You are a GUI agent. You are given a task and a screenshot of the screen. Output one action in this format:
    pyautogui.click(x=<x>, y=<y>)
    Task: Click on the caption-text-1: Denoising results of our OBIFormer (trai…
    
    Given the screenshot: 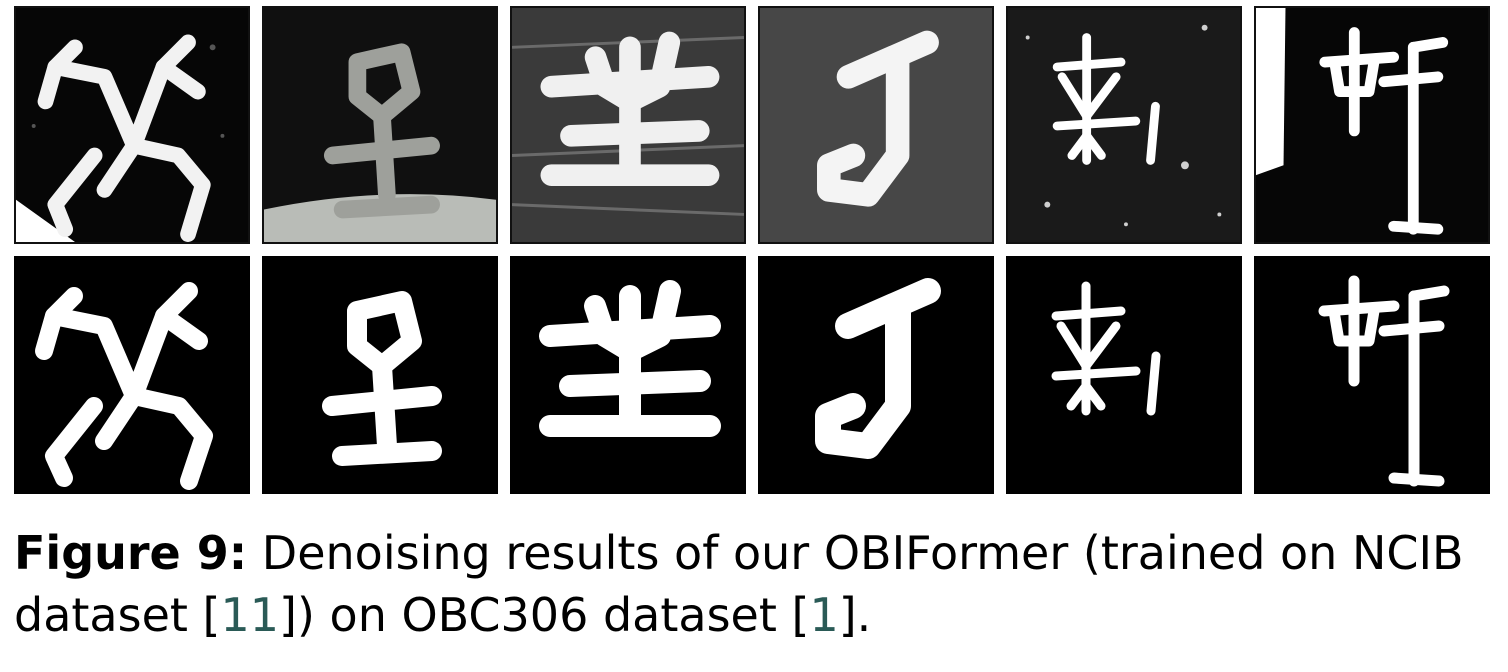 What is the action you would take?
    pyautogui.click(x=862, y=553)
    